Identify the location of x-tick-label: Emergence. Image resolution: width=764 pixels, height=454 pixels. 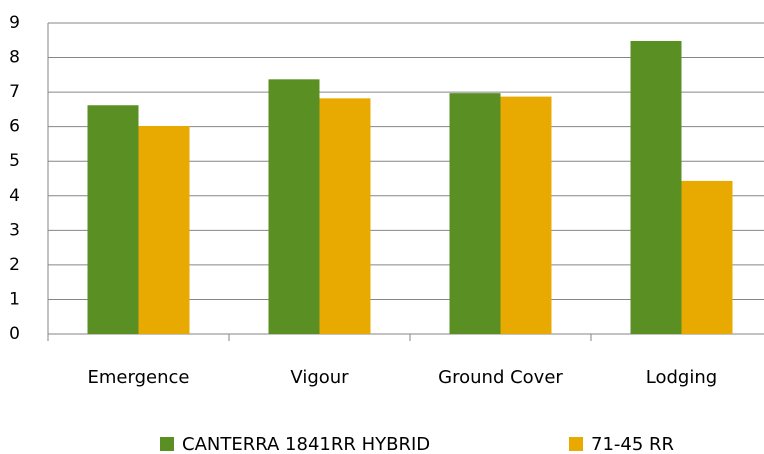
(139, 377).